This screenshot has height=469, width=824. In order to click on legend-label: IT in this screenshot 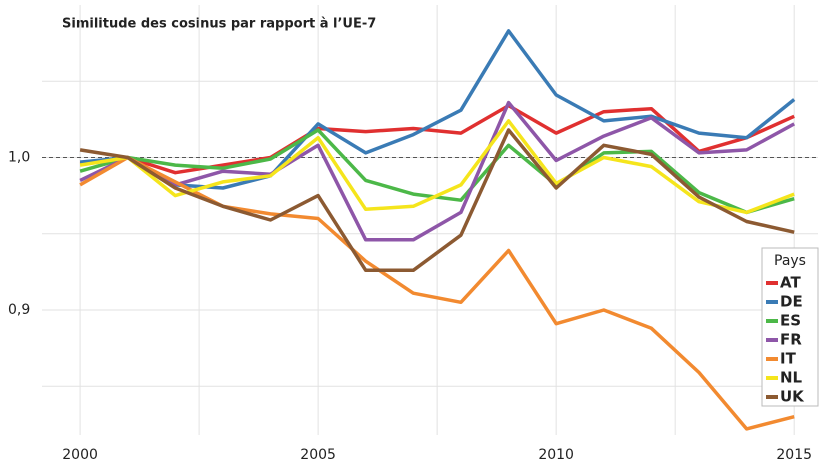, I will do `click(788, 359)`.